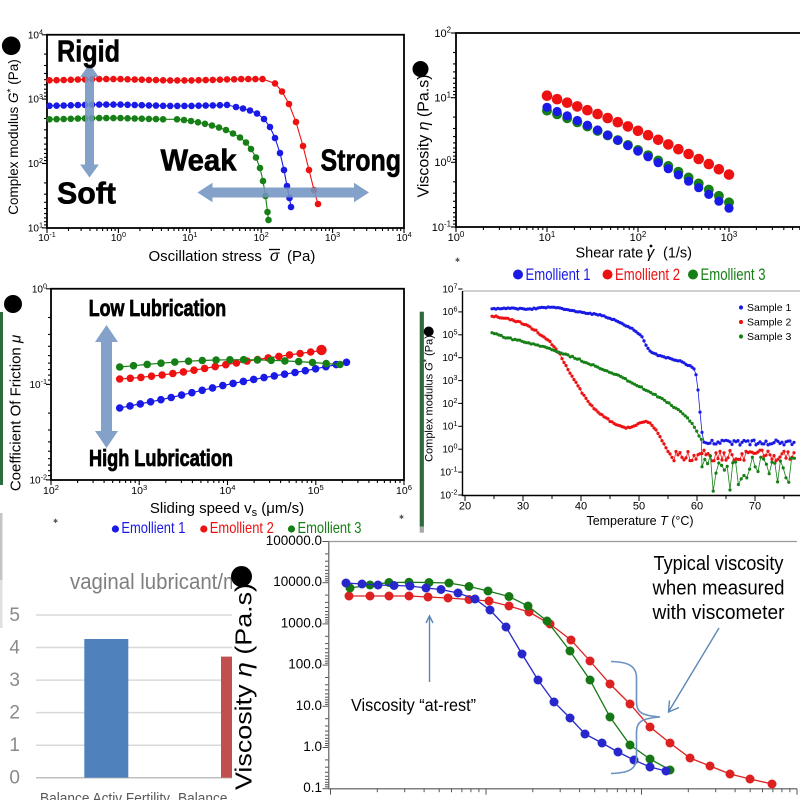  I want to click on svg-text: 5, so click(14, 615).